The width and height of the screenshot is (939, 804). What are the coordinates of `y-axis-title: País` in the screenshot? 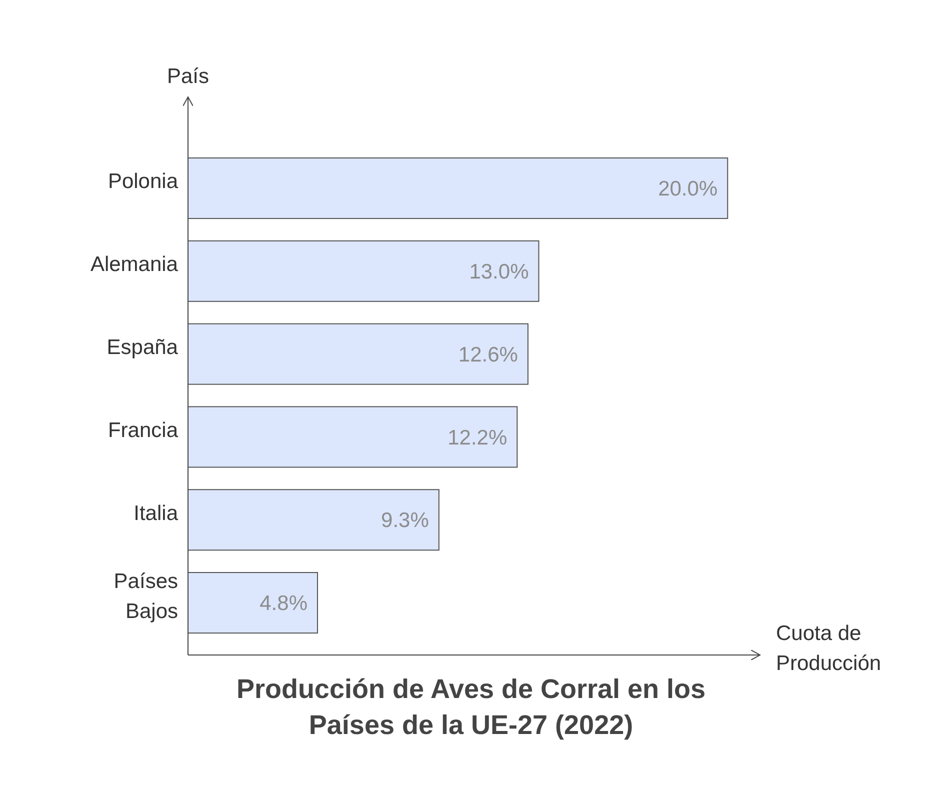 It's located at (188, 76).